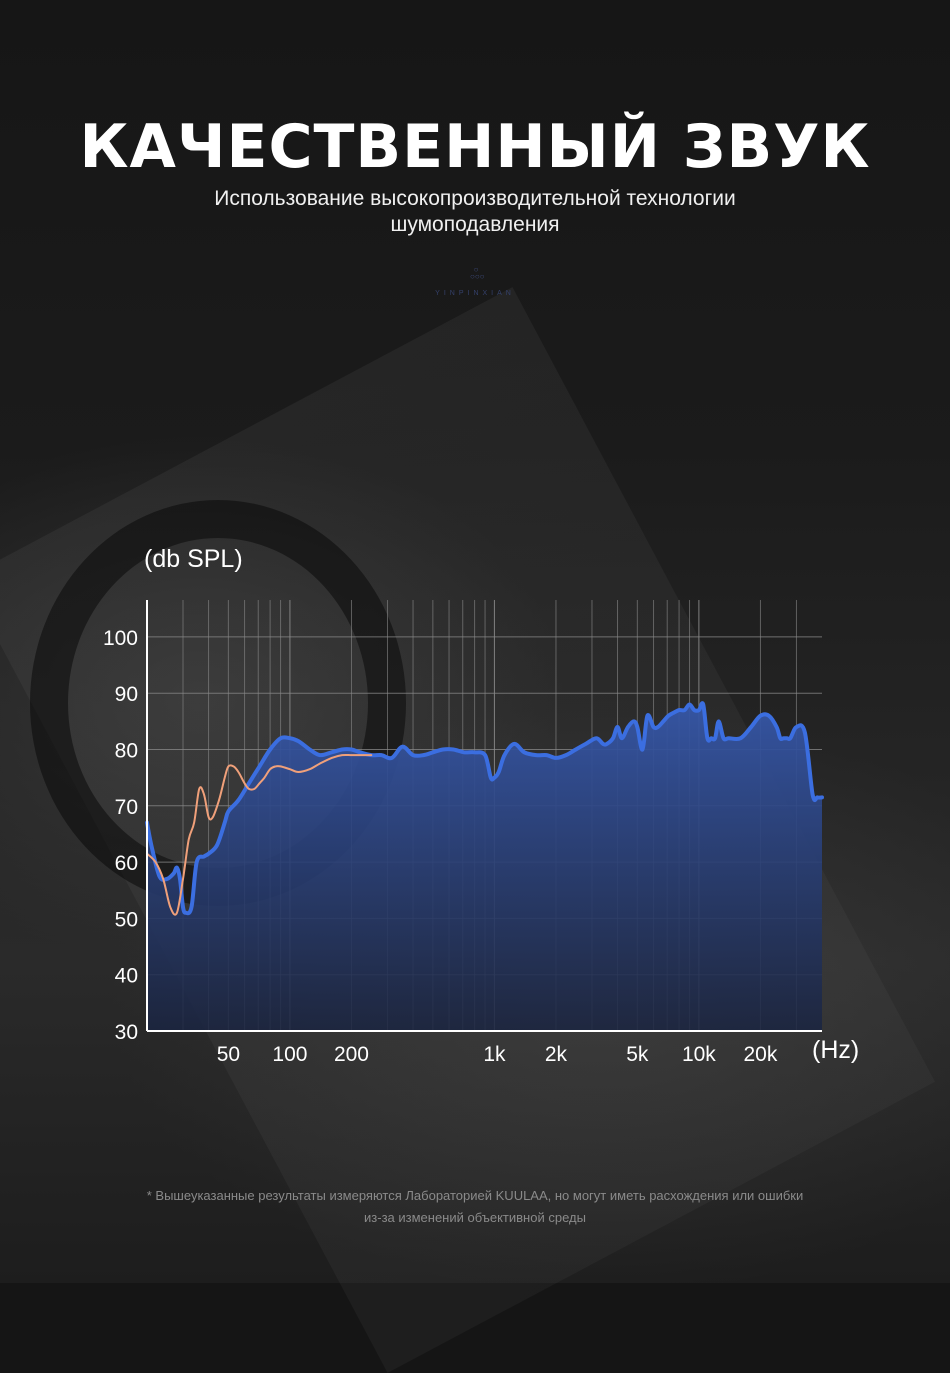 The image size is (950, 1373). What do you see at coordinates (228, 1054) in the screenshot?
I see `x-tick-label: 50` at bounding box center [228, 1054].